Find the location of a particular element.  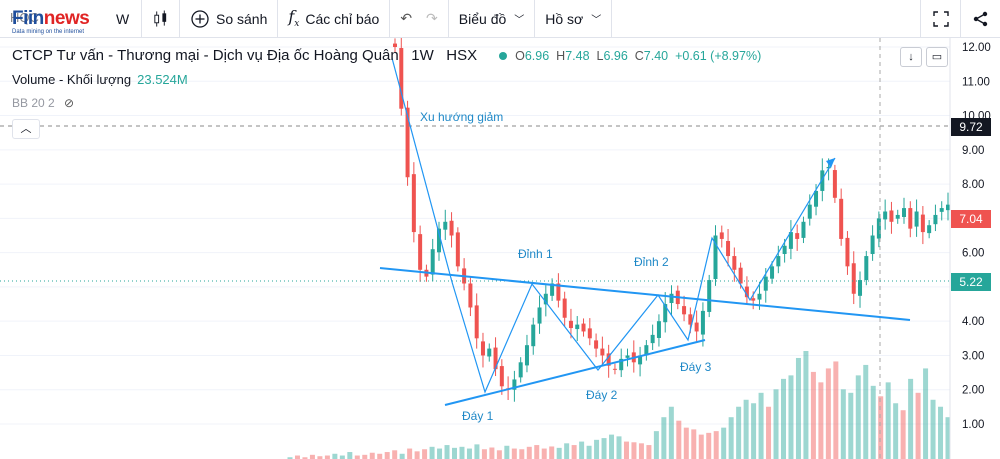

maximize-pane-button: ▭ is located at coordinates (937, 57).